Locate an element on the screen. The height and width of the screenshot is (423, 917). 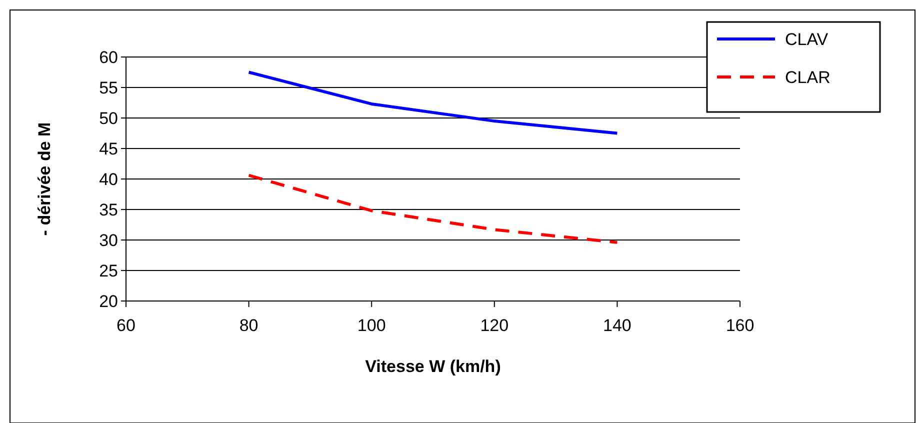
x-tick-label: 160 is located at coordinates (740, 325).